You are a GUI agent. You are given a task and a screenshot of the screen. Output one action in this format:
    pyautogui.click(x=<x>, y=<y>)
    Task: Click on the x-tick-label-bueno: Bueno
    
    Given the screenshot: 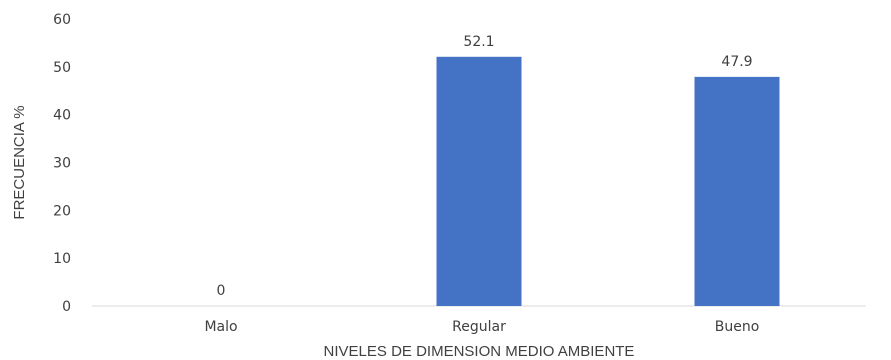 What is the action you would take?
    pyautogui.click(x=737, y=327)
    